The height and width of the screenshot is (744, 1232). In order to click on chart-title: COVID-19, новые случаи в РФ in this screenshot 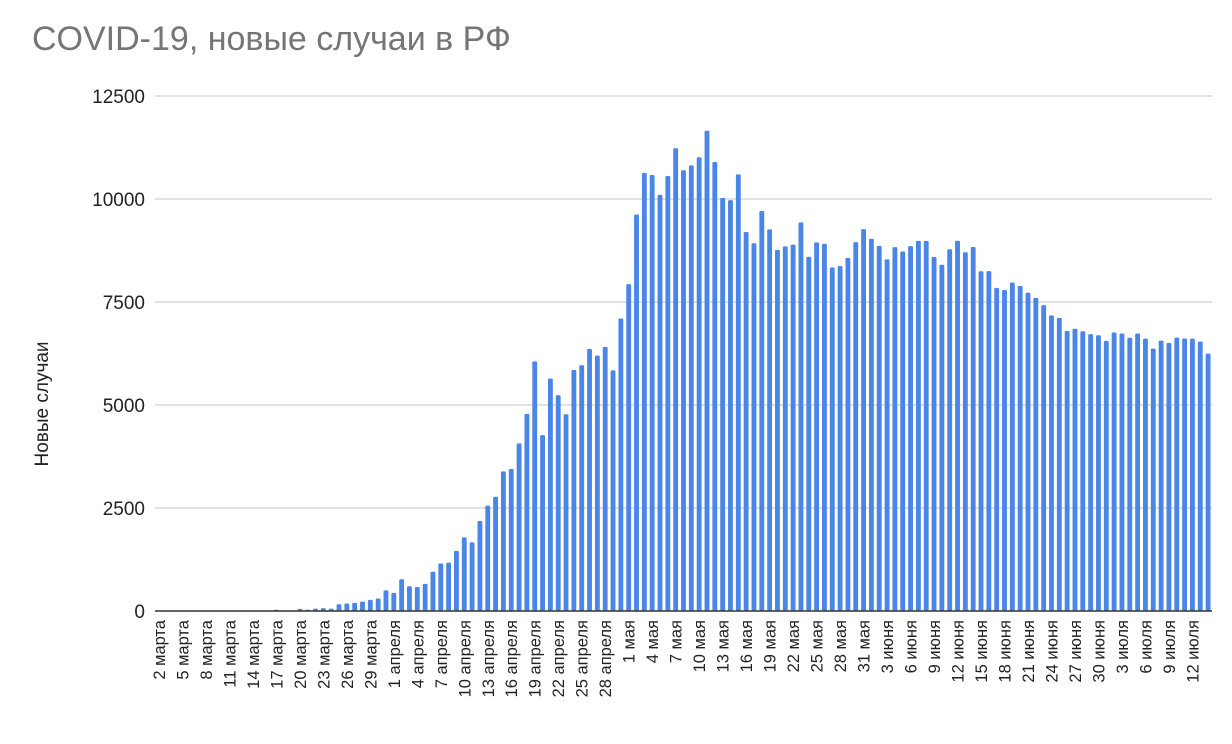, I will do `click(271, 39)`.